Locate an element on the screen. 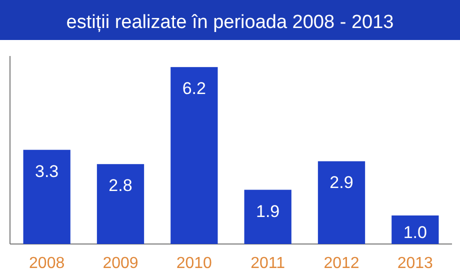 The image size is (460, 278). data-label: 1.0 is located at coordinates (415, 232).